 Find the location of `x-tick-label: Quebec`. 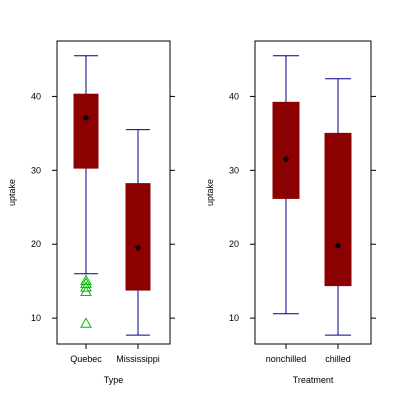

x-tick-label: Quebec is located at coordinates (86, 359).